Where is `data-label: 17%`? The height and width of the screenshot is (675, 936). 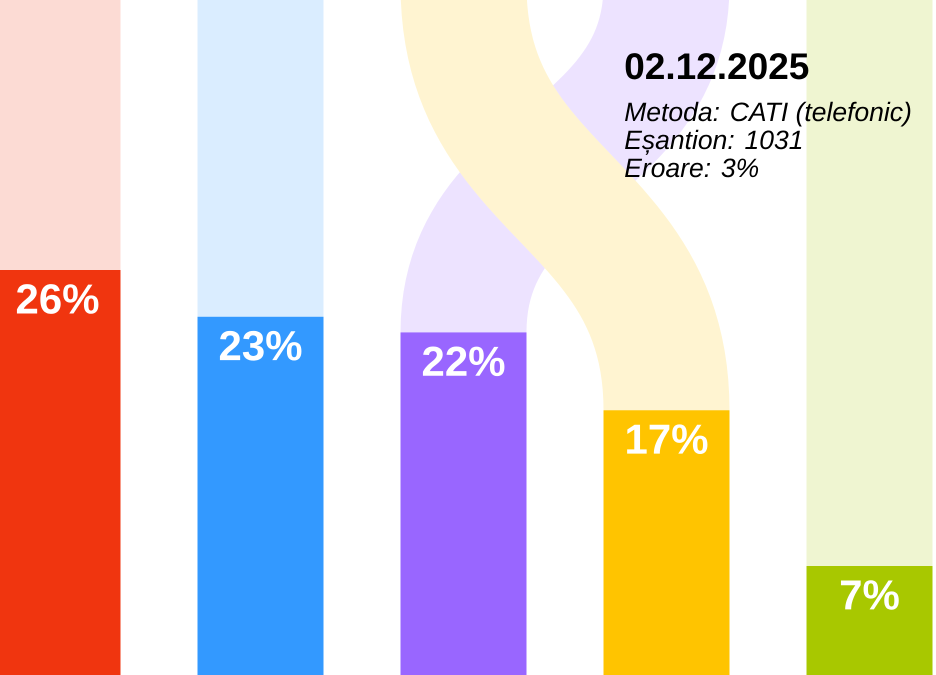 data-label: 17% is located at coordinates (667, 439).